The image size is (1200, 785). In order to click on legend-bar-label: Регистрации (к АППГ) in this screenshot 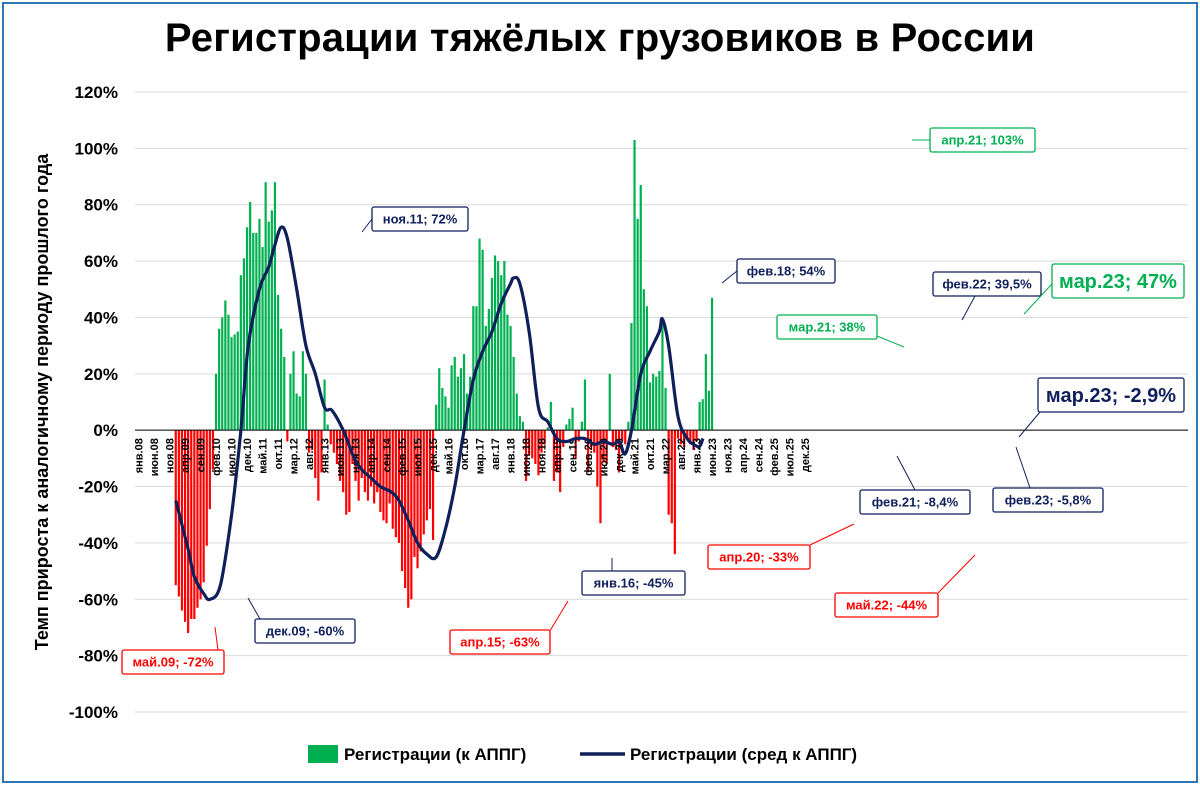, I will do `click(435, 754)`.